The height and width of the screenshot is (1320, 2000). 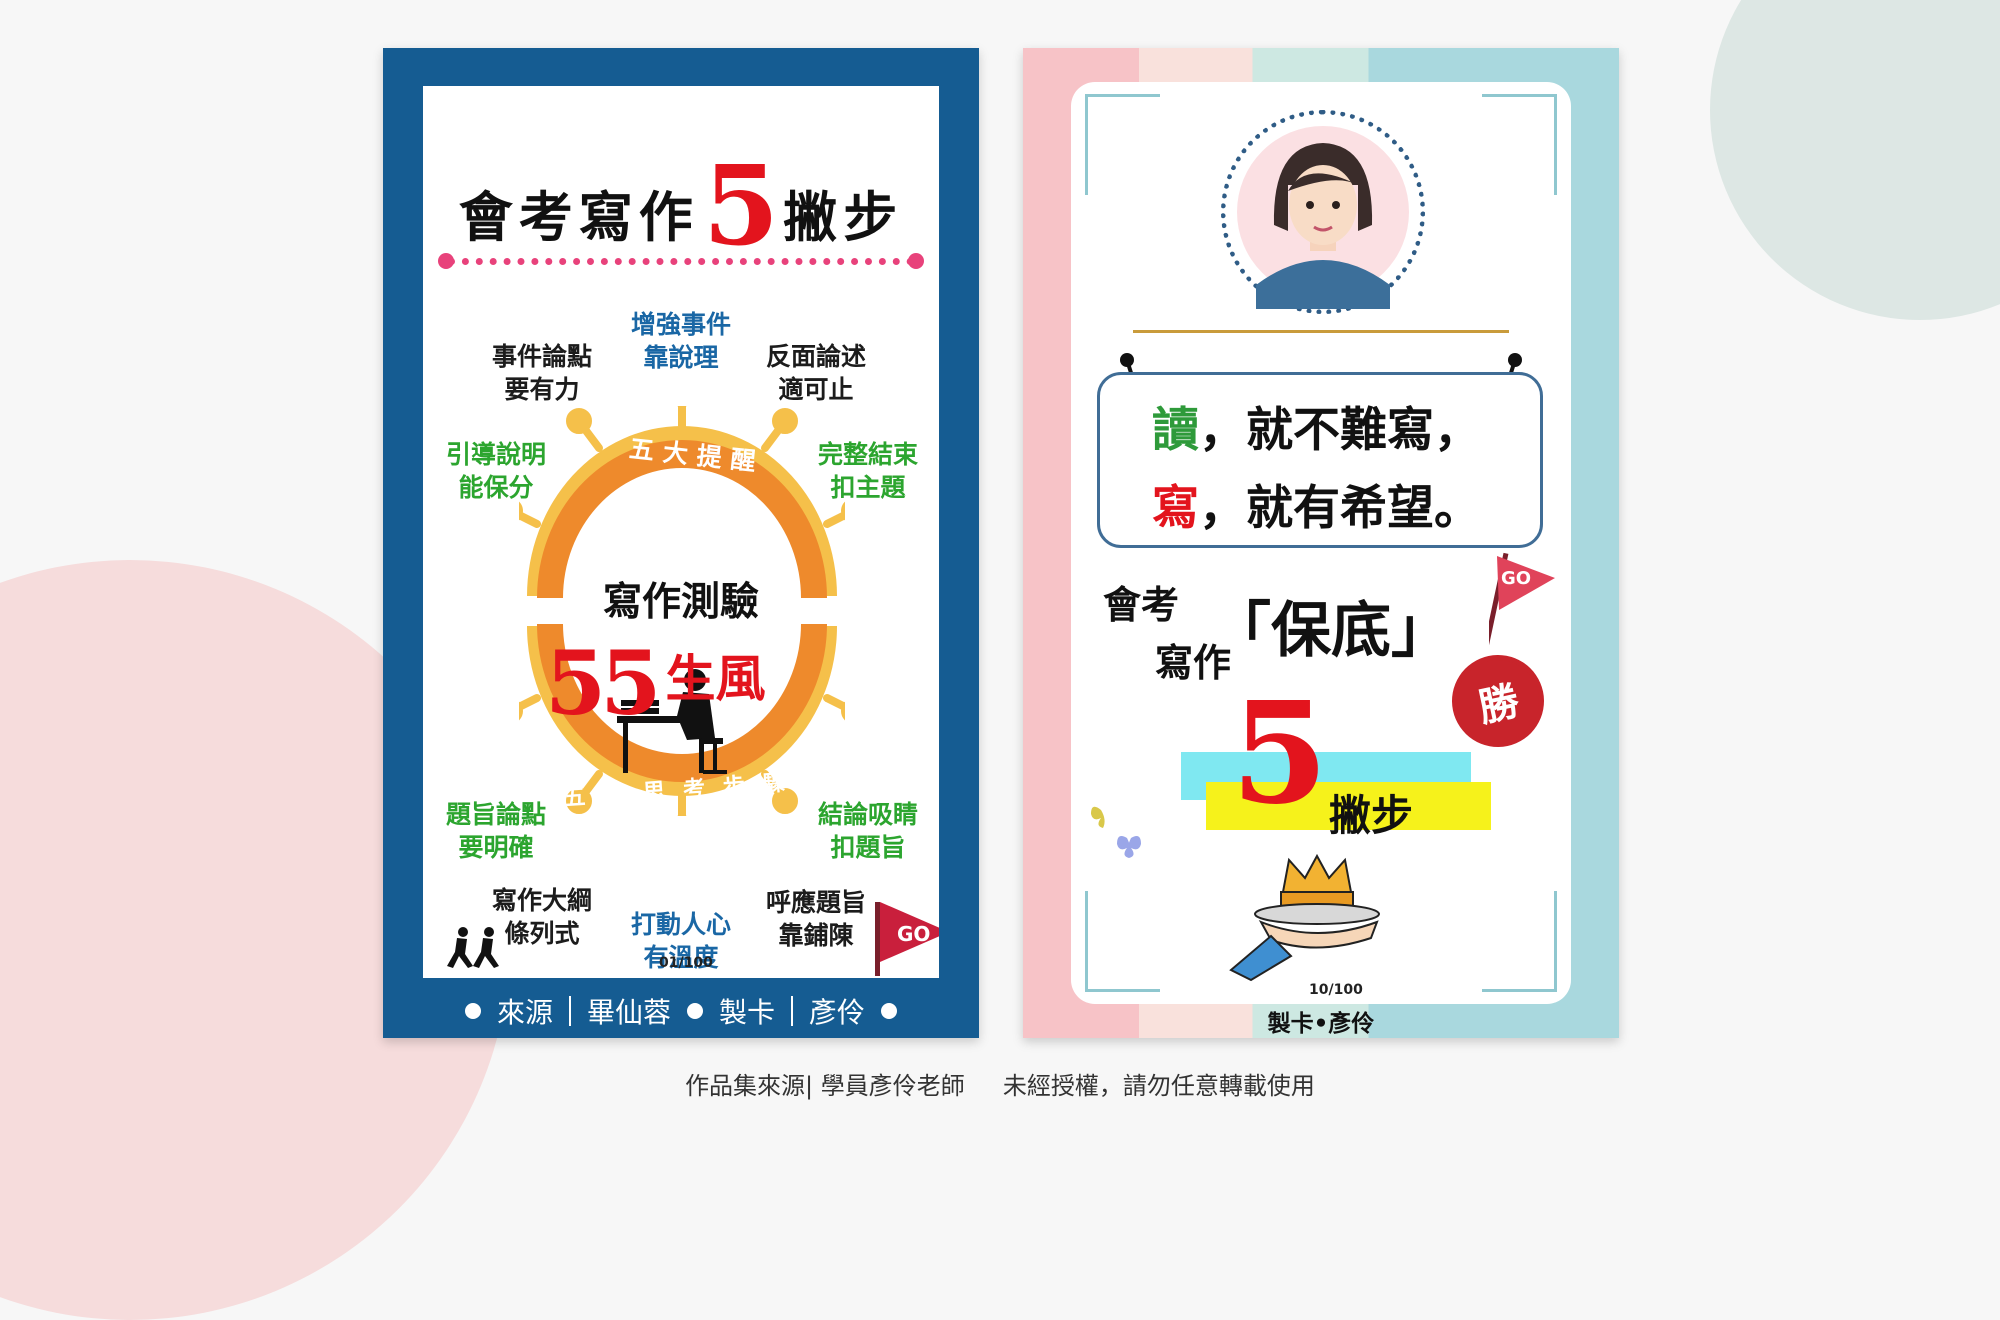 I want to click on crown-tray-icon, so click(x=1304, y=917).